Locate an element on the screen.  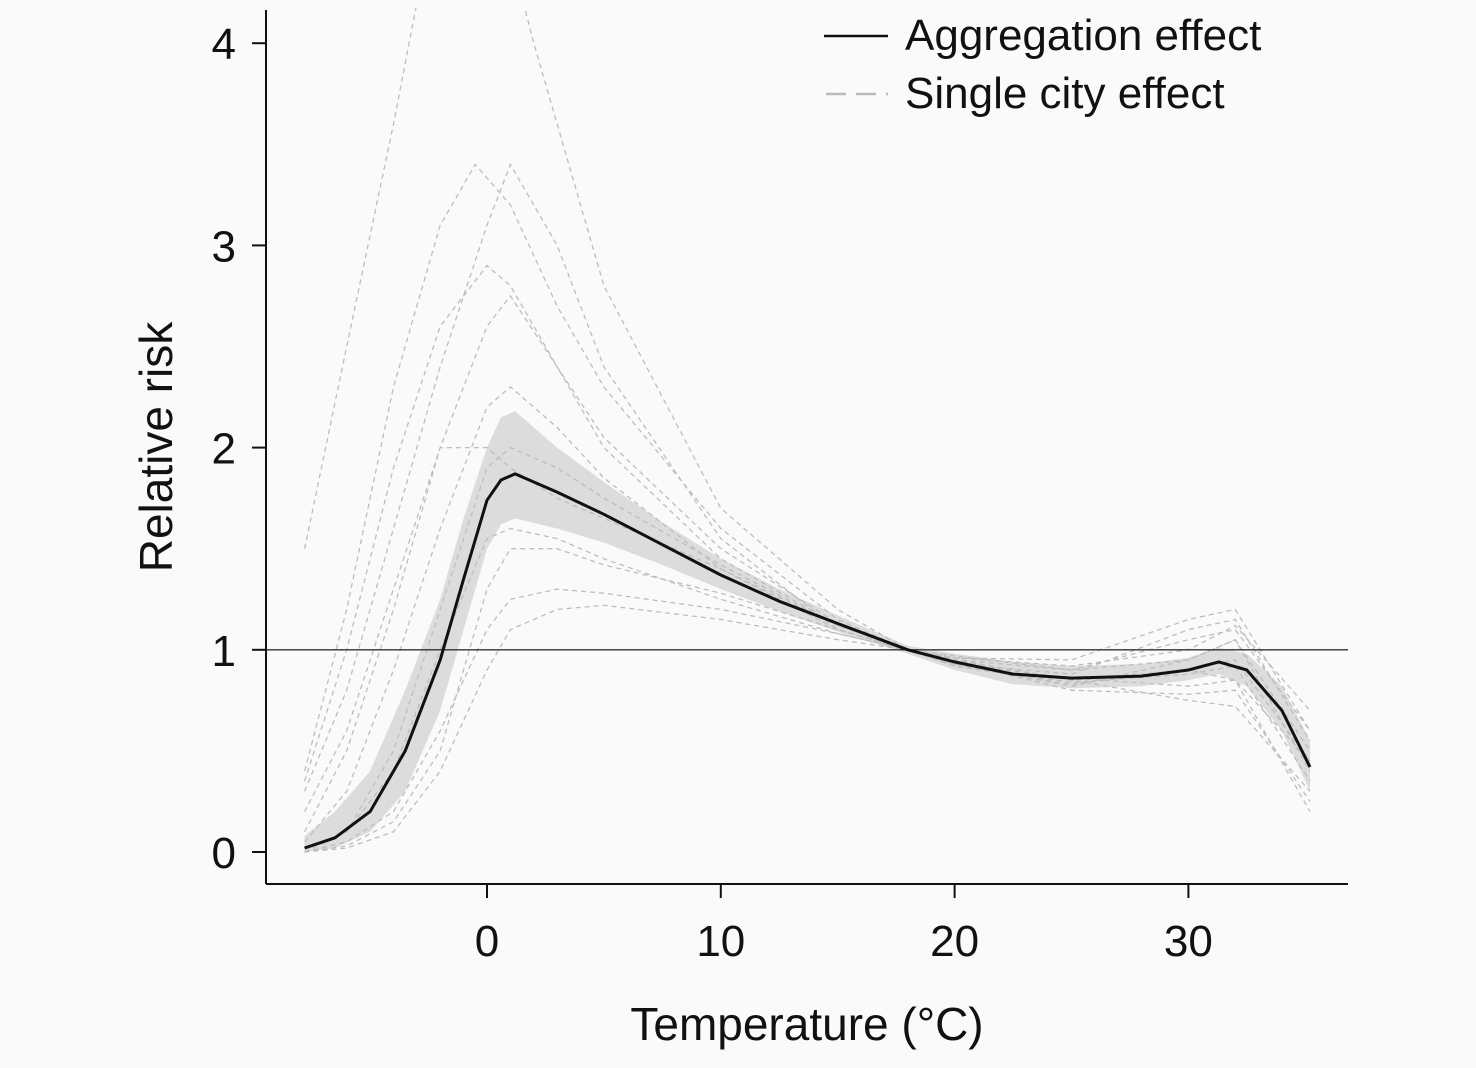
y-tick-label: 4 is located at coordinates (224, 44).